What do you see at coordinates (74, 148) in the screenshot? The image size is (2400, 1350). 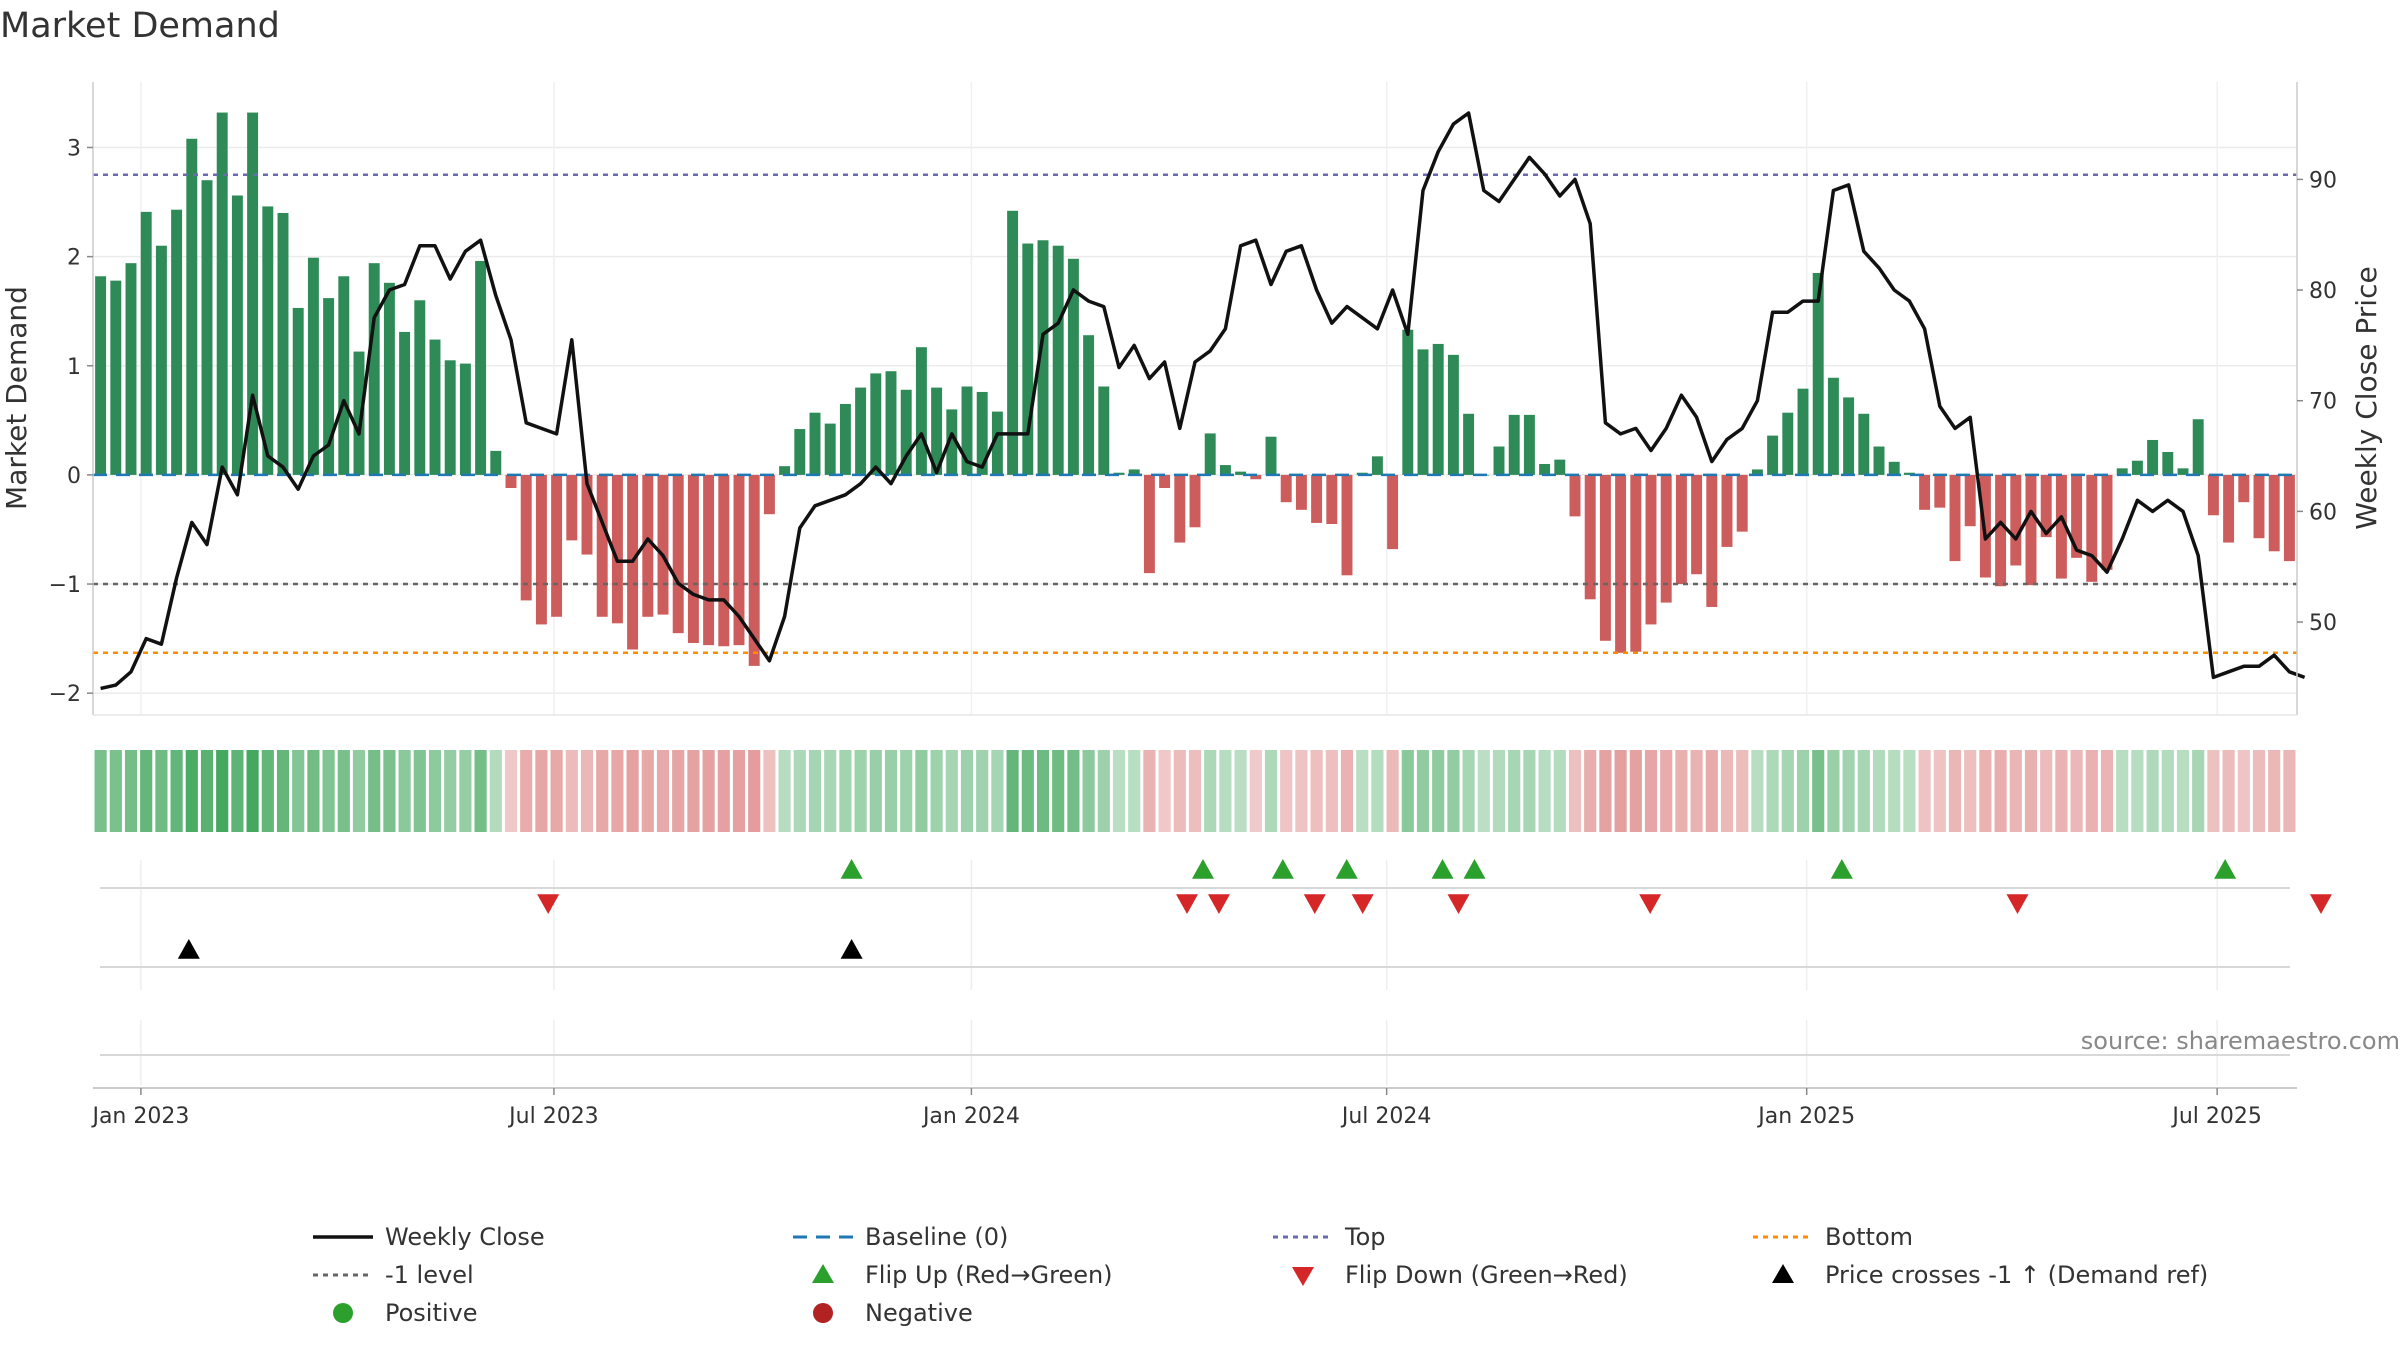 I see `y-tick-label: 3` at bounding box center [74, 148].